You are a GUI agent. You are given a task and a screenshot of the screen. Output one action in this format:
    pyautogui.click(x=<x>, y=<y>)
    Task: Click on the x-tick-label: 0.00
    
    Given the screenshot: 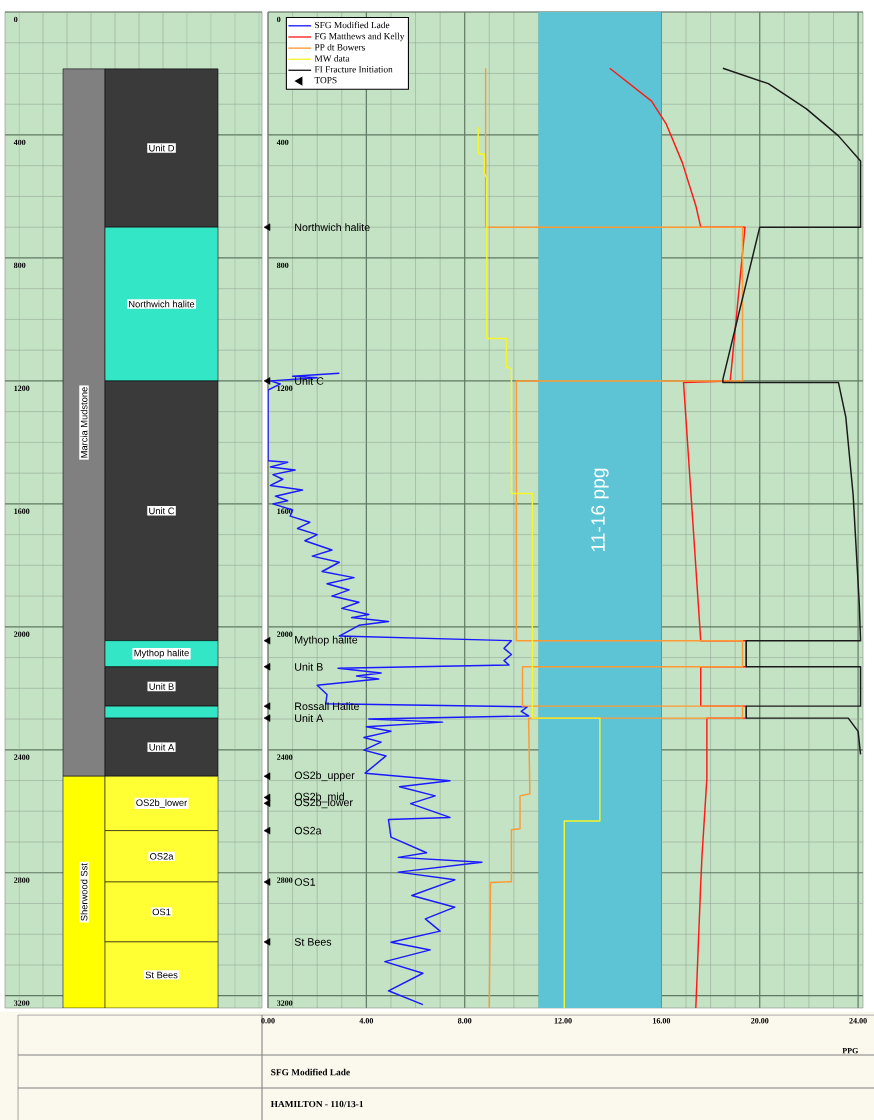 What is the action you would take?
    pyautogui.click(x=268, y=1021)
    